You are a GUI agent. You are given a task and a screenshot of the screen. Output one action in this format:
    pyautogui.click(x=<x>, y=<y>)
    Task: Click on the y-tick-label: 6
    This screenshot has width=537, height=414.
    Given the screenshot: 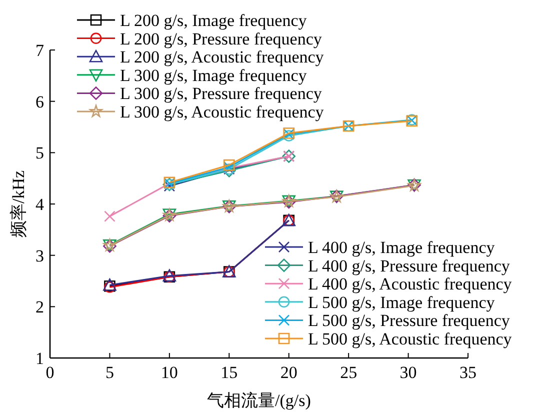 What is the action you would take?
    pyautogui.click(x=40, y=102)
    